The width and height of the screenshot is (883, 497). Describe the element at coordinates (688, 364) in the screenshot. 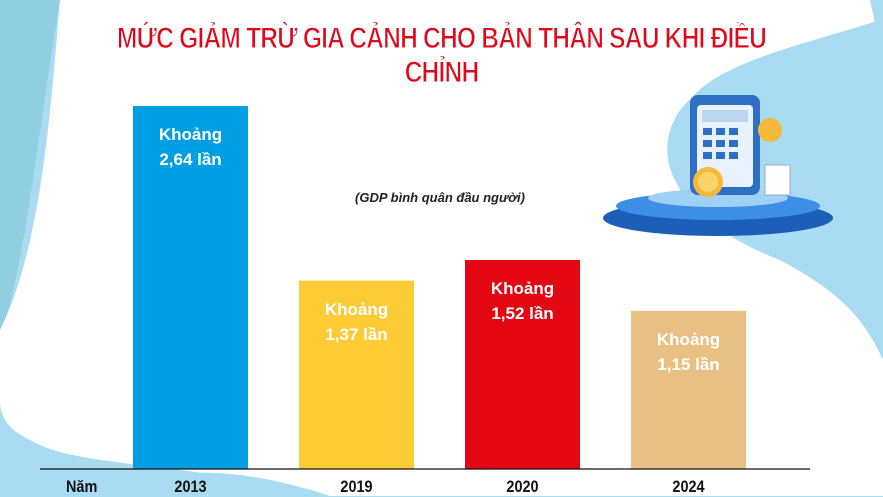

I see `bar-label-value: 1,15 lần` at that location.